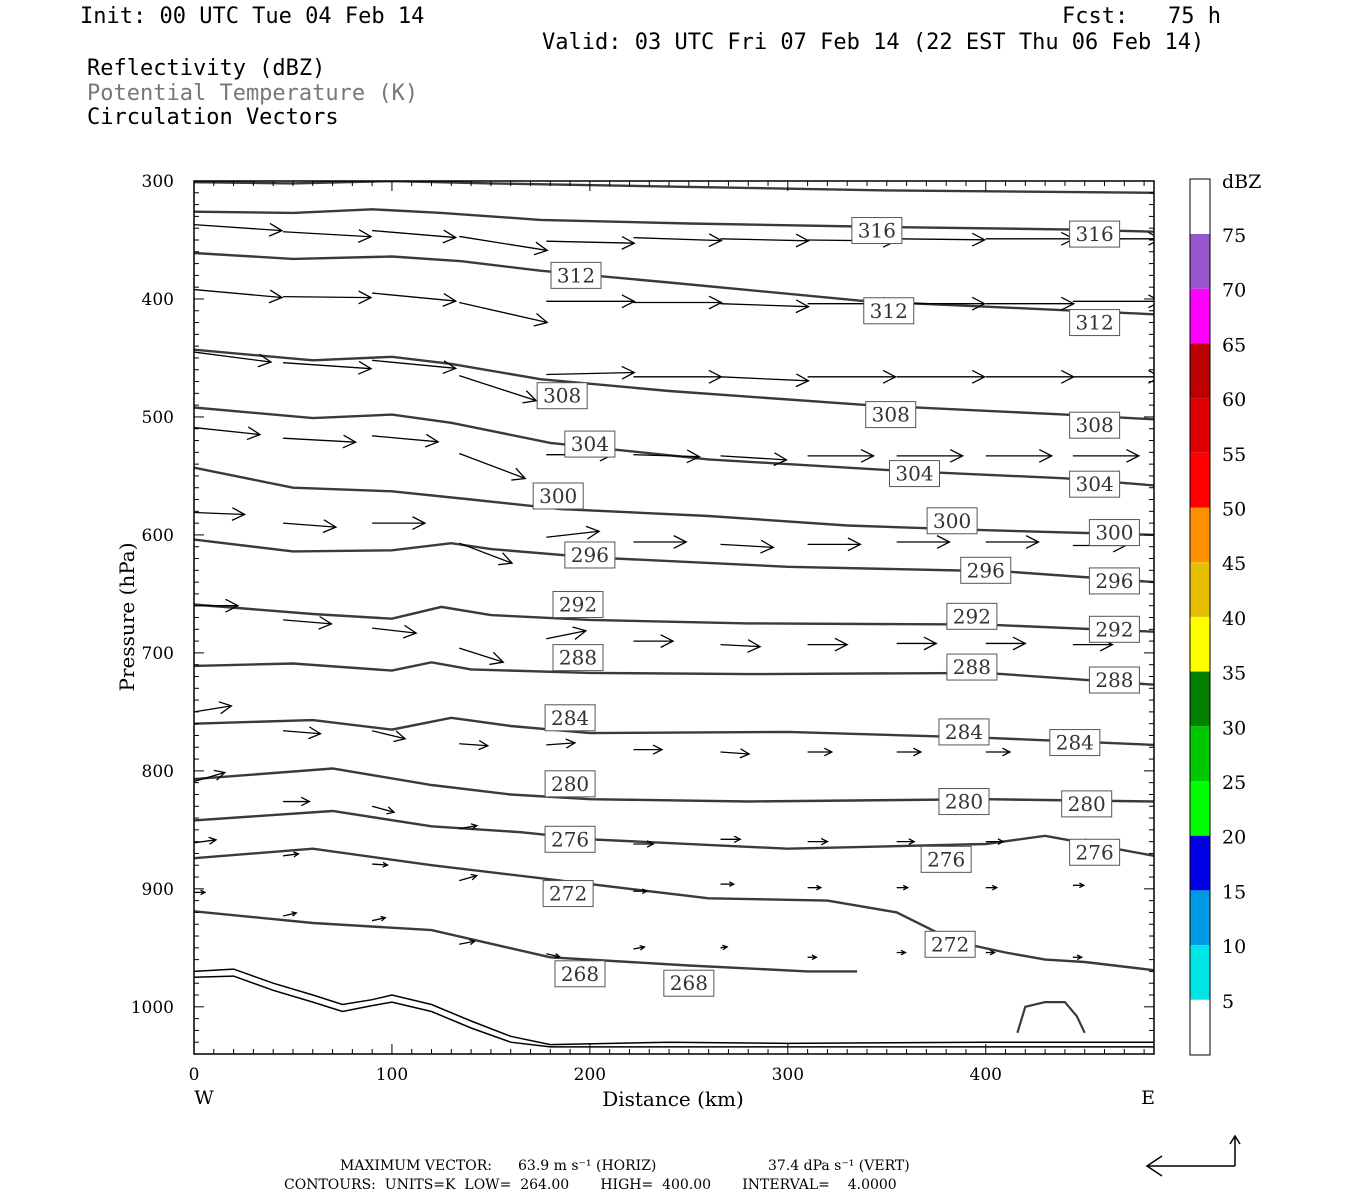 The width and height of the screenshot is (1350, 1200). I want to click on contour-label: 272, so click(950, 944).